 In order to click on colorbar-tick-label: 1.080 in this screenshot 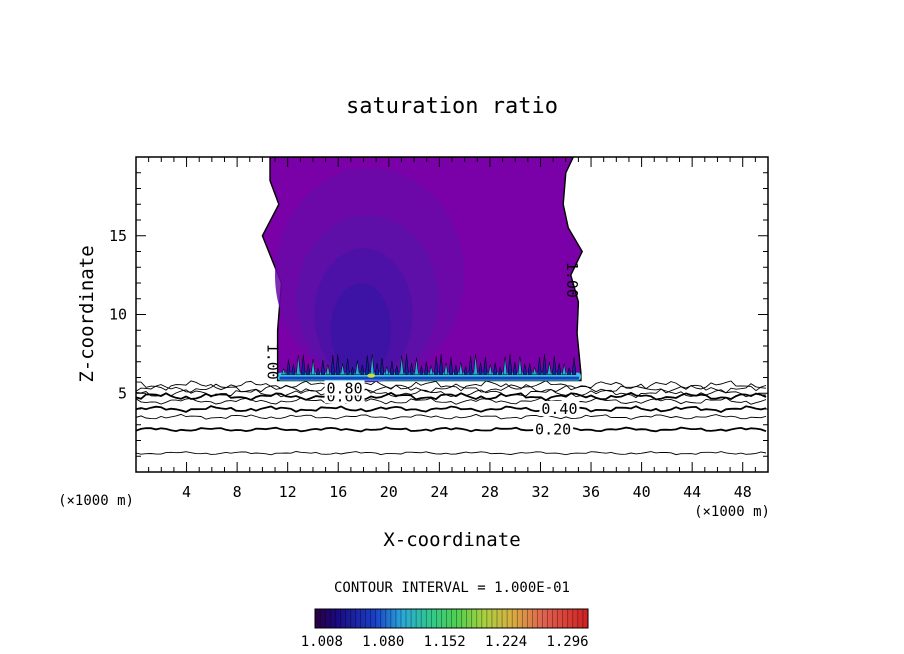, I will do `click(383, 642)`.